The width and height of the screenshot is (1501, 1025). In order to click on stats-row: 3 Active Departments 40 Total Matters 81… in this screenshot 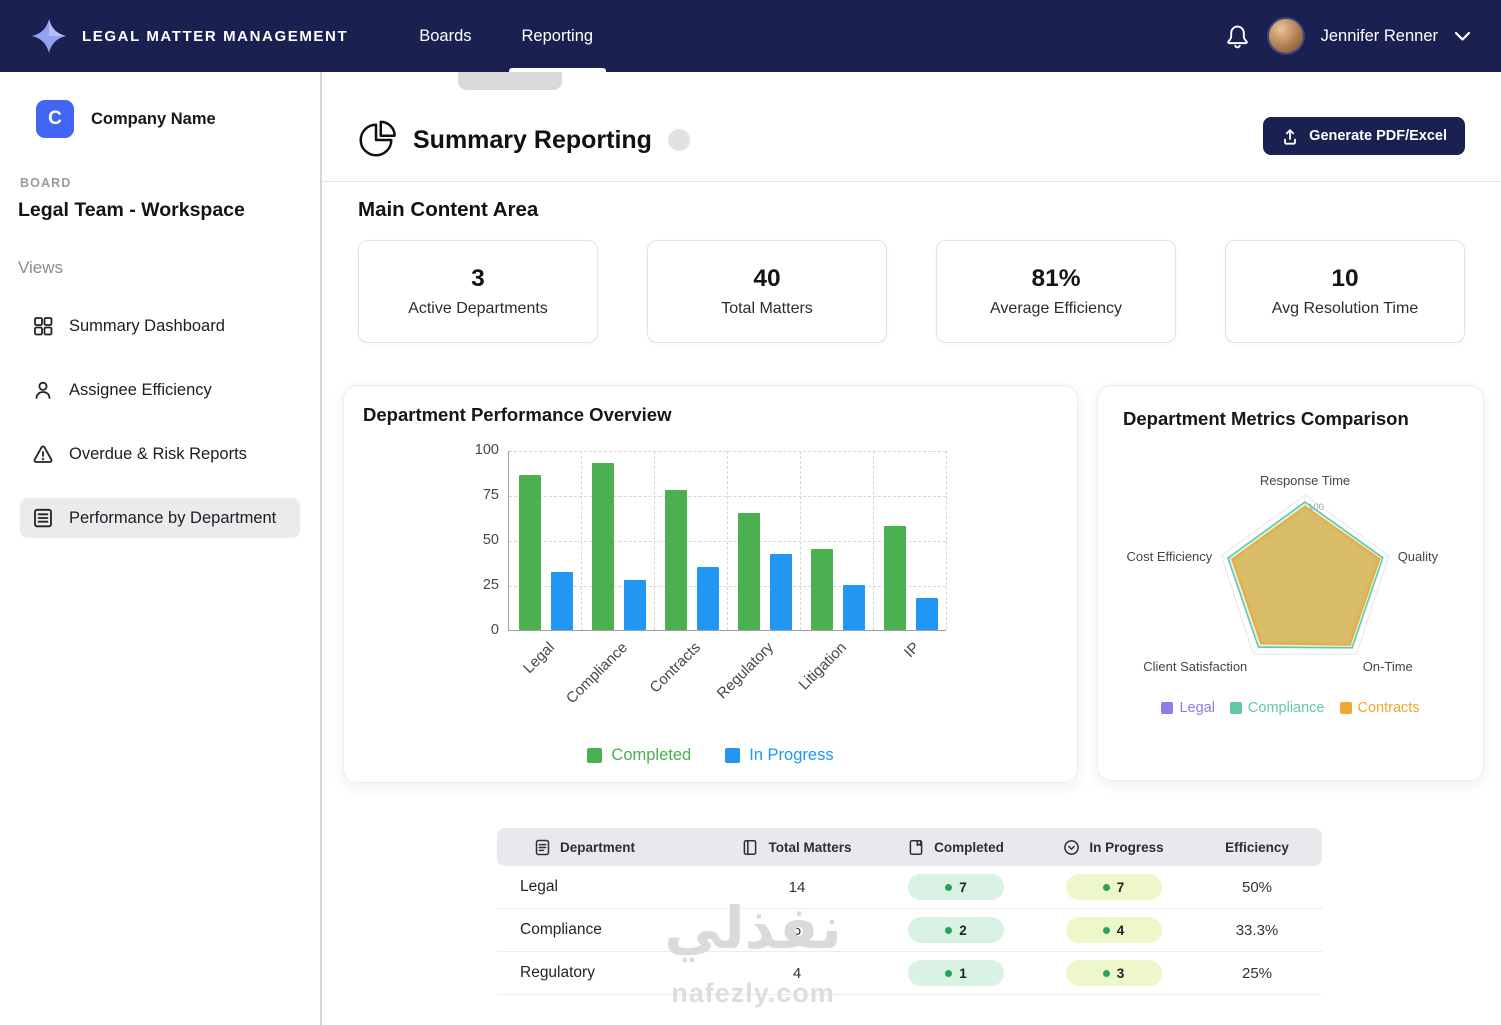, I will do `click(911, 291)`.